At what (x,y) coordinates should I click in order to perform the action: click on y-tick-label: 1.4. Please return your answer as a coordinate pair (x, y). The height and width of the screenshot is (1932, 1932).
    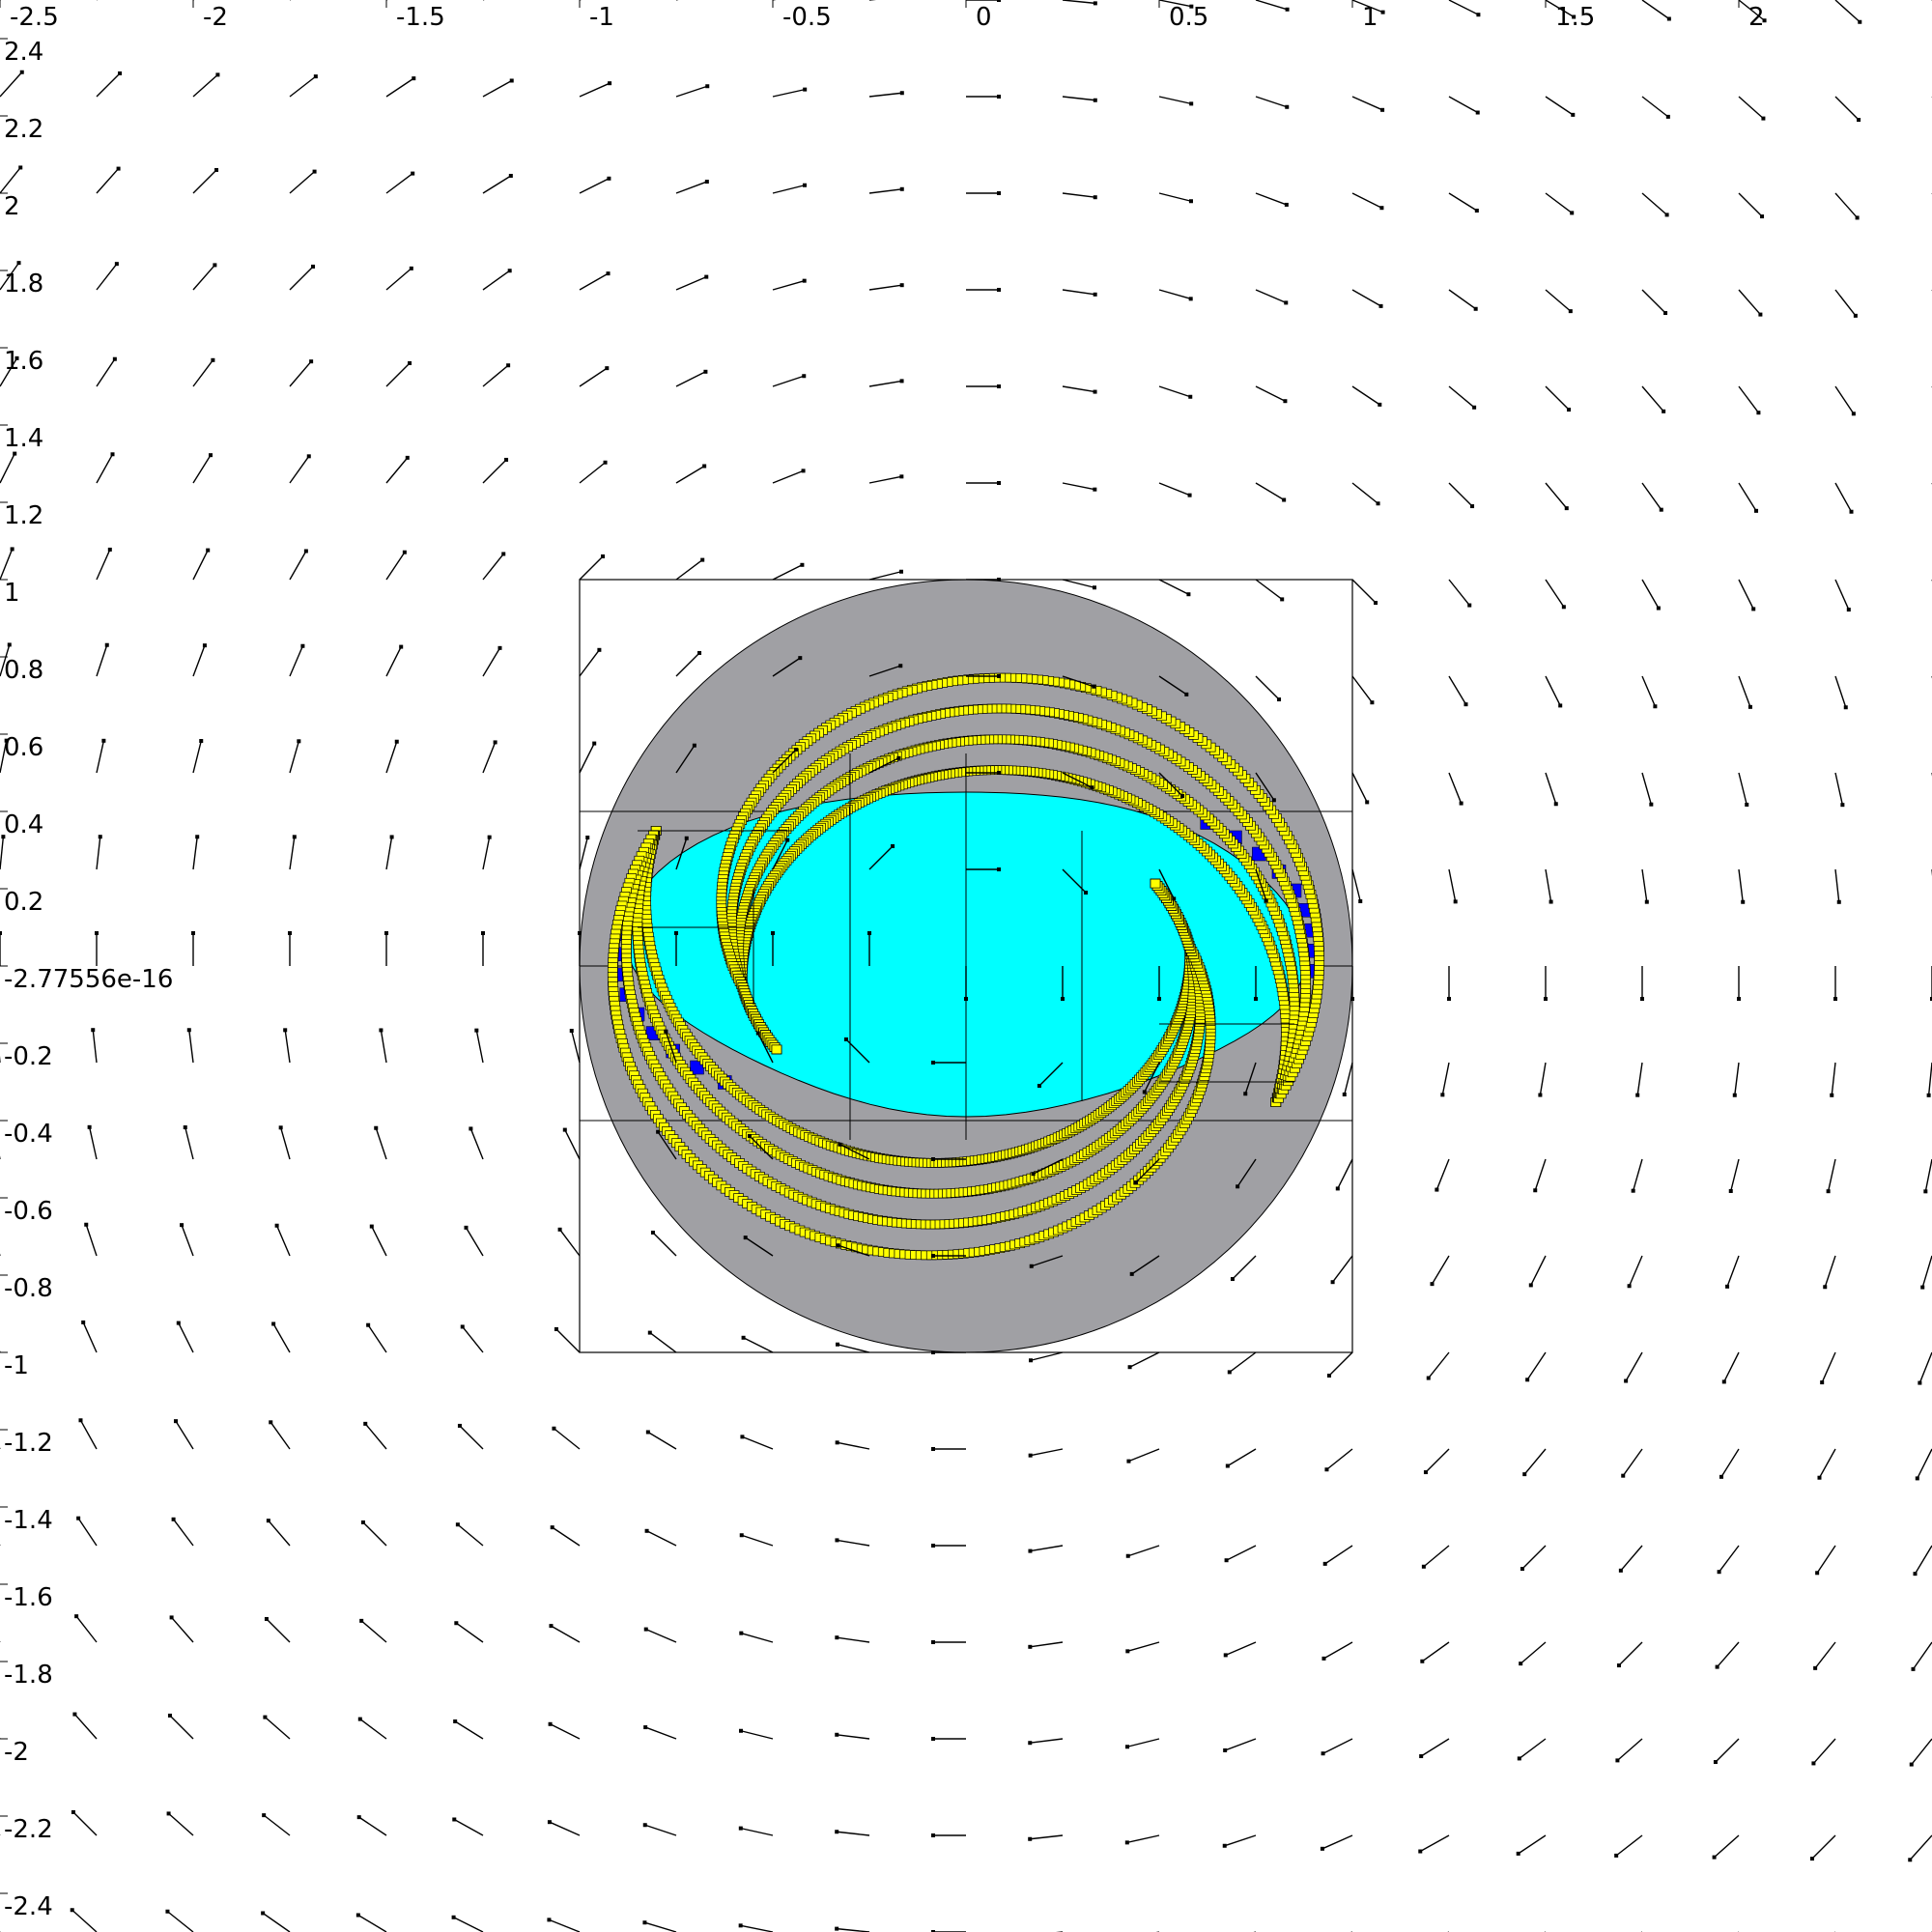
    Looking at the image, I should click on (23, 438).